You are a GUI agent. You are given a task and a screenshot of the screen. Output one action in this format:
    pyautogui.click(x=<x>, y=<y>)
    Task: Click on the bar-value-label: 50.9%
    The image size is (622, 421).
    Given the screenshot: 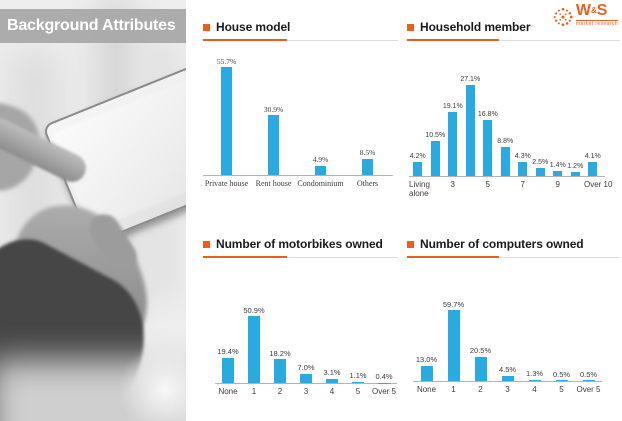 What is the action you would take?
    pyautogui.click(x=254, y=310)
    